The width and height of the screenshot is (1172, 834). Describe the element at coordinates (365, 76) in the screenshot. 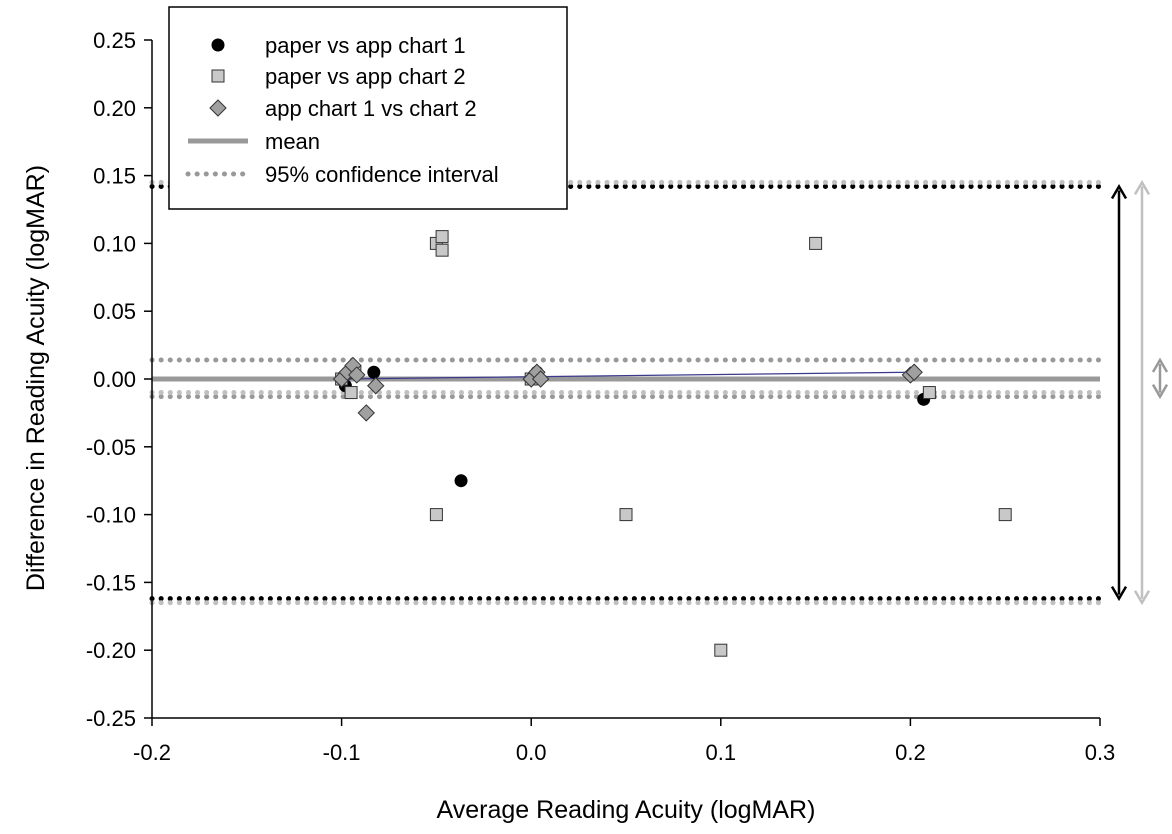

I see `legend-label-series-2: paper vs app chart 2` at that location.